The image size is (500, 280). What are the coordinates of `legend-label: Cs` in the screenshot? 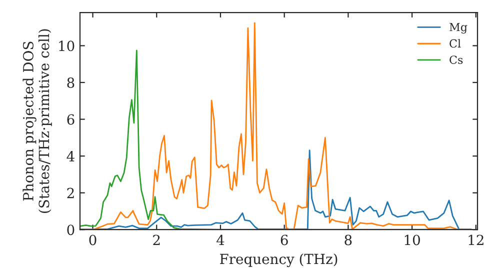 It's located at (456, 60).